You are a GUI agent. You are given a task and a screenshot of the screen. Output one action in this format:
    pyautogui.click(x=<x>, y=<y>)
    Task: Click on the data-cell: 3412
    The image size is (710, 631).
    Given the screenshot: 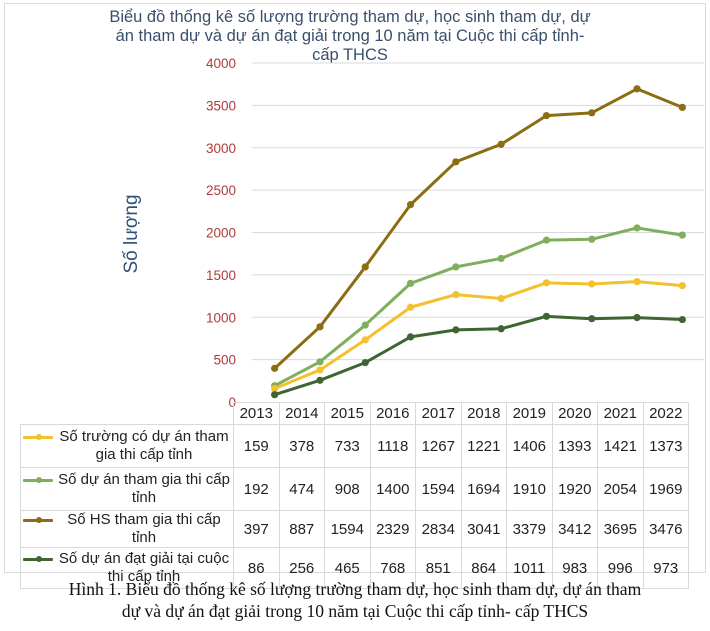 What is the action you would take?
    pyautogui.click(x=574, y=529)
    